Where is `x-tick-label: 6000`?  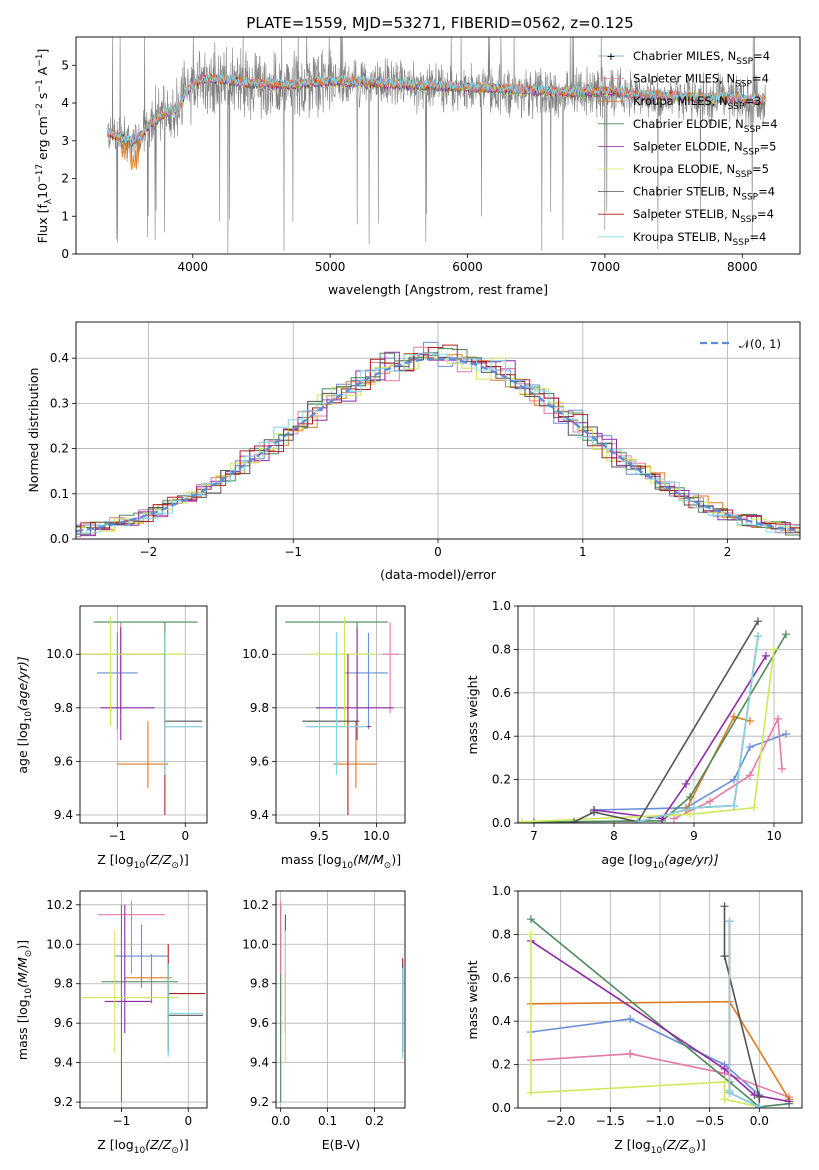 x-tick-label: 6000 is located at coordinates (467, 267).